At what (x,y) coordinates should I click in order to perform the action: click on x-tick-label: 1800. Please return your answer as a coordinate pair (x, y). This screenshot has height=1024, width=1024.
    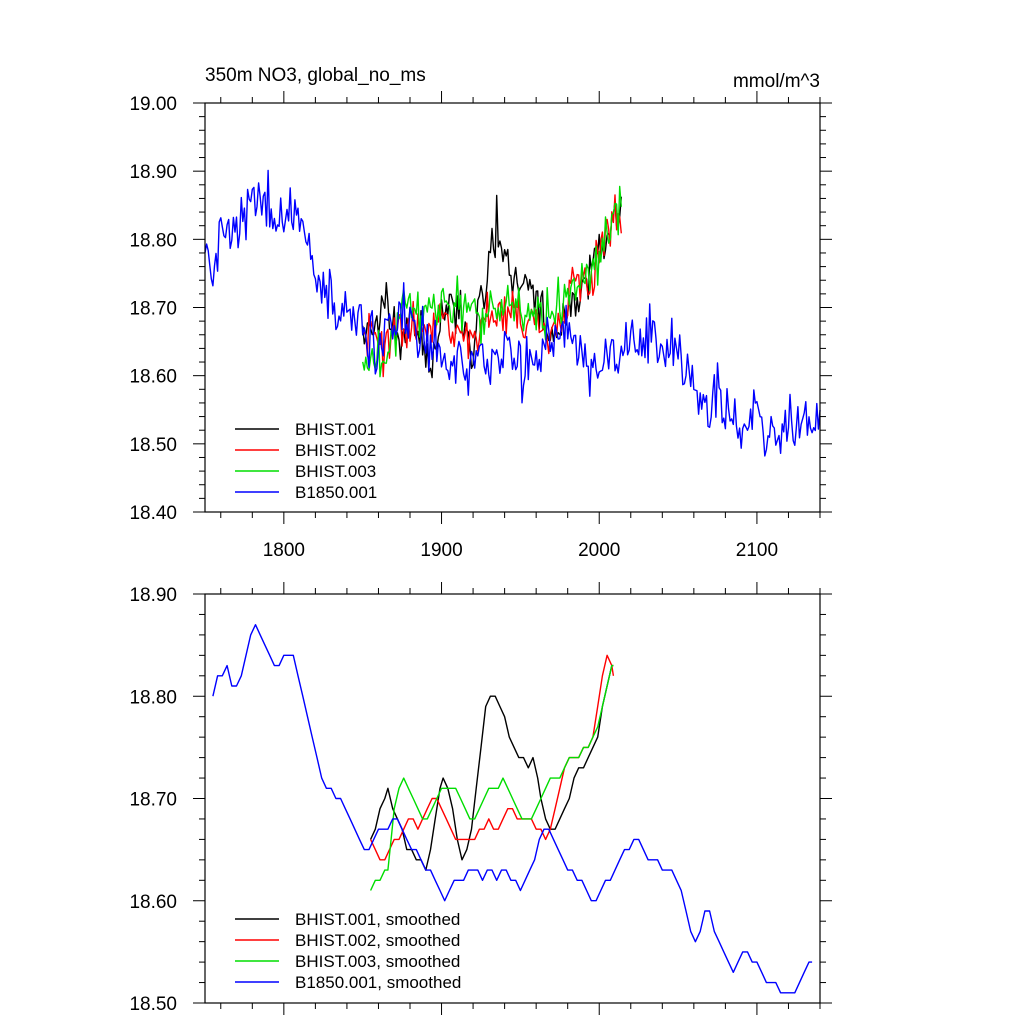
    Looking at the image, I should click on (284, 550).